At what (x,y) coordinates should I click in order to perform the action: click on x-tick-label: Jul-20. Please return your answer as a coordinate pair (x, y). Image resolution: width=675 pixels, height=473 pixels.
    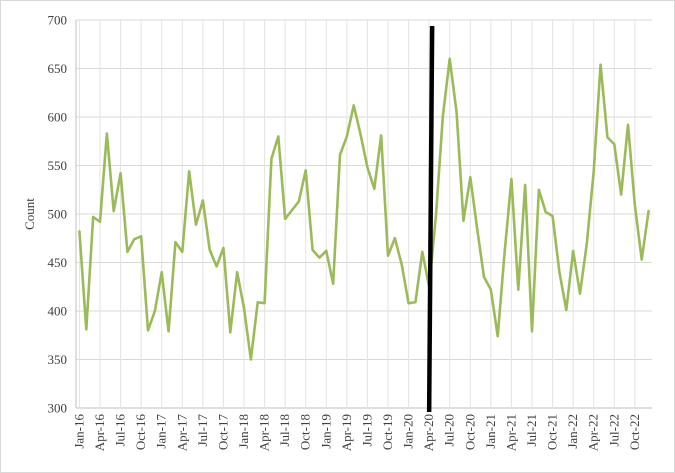
    Looking at the image, I should click on (449, 430).